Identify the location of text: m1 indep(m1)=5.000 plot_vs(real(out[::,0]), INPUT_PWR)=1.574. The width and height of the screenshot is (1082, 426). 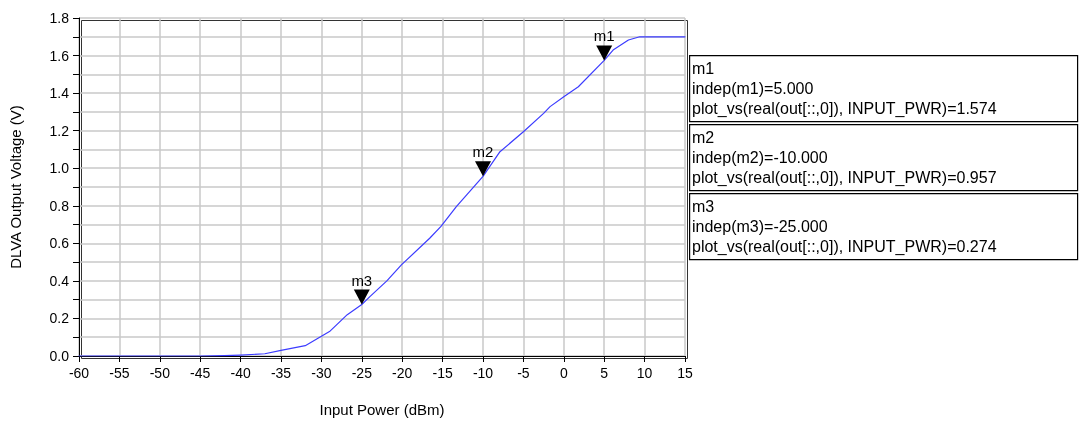
(844, 88).